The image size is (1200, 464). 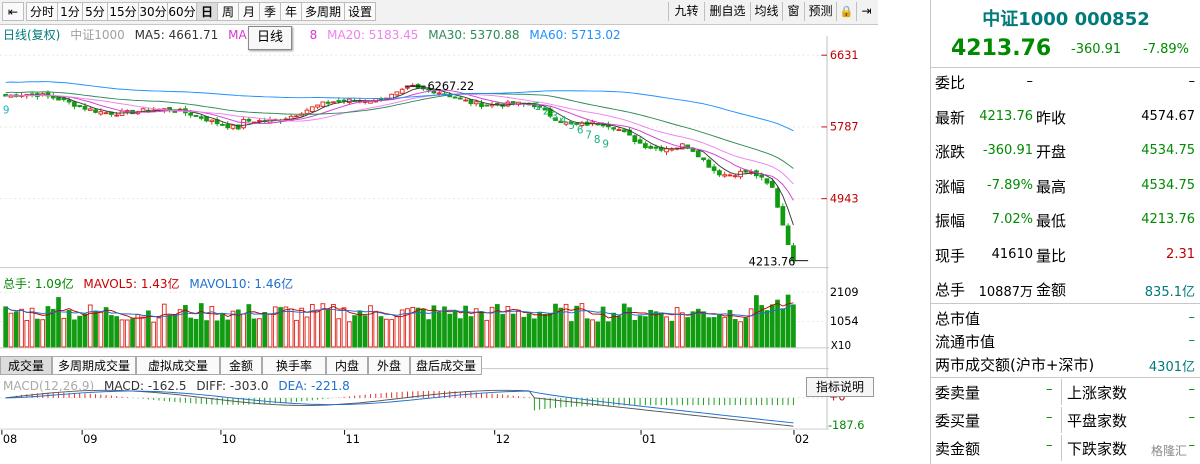 What do you see at coordinates (844, 127) in the screenshot?
I see `price-tick-label: 5787` at bounding box center [844, 127].